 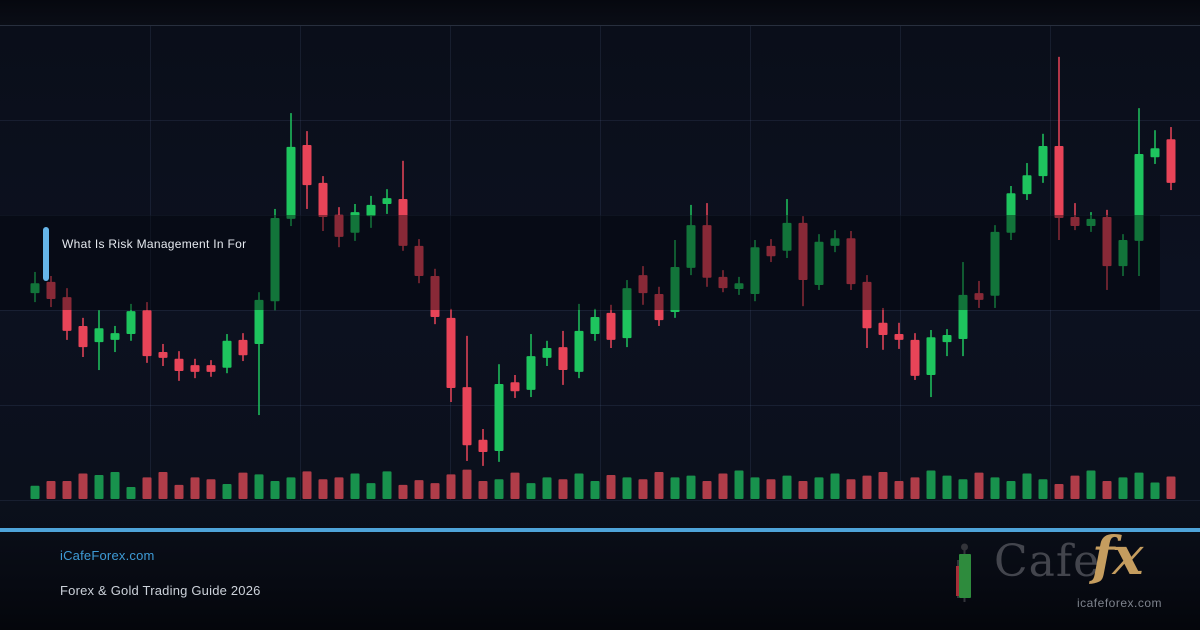 I want to click on title-highlight-band, so click(x=580, y=262).